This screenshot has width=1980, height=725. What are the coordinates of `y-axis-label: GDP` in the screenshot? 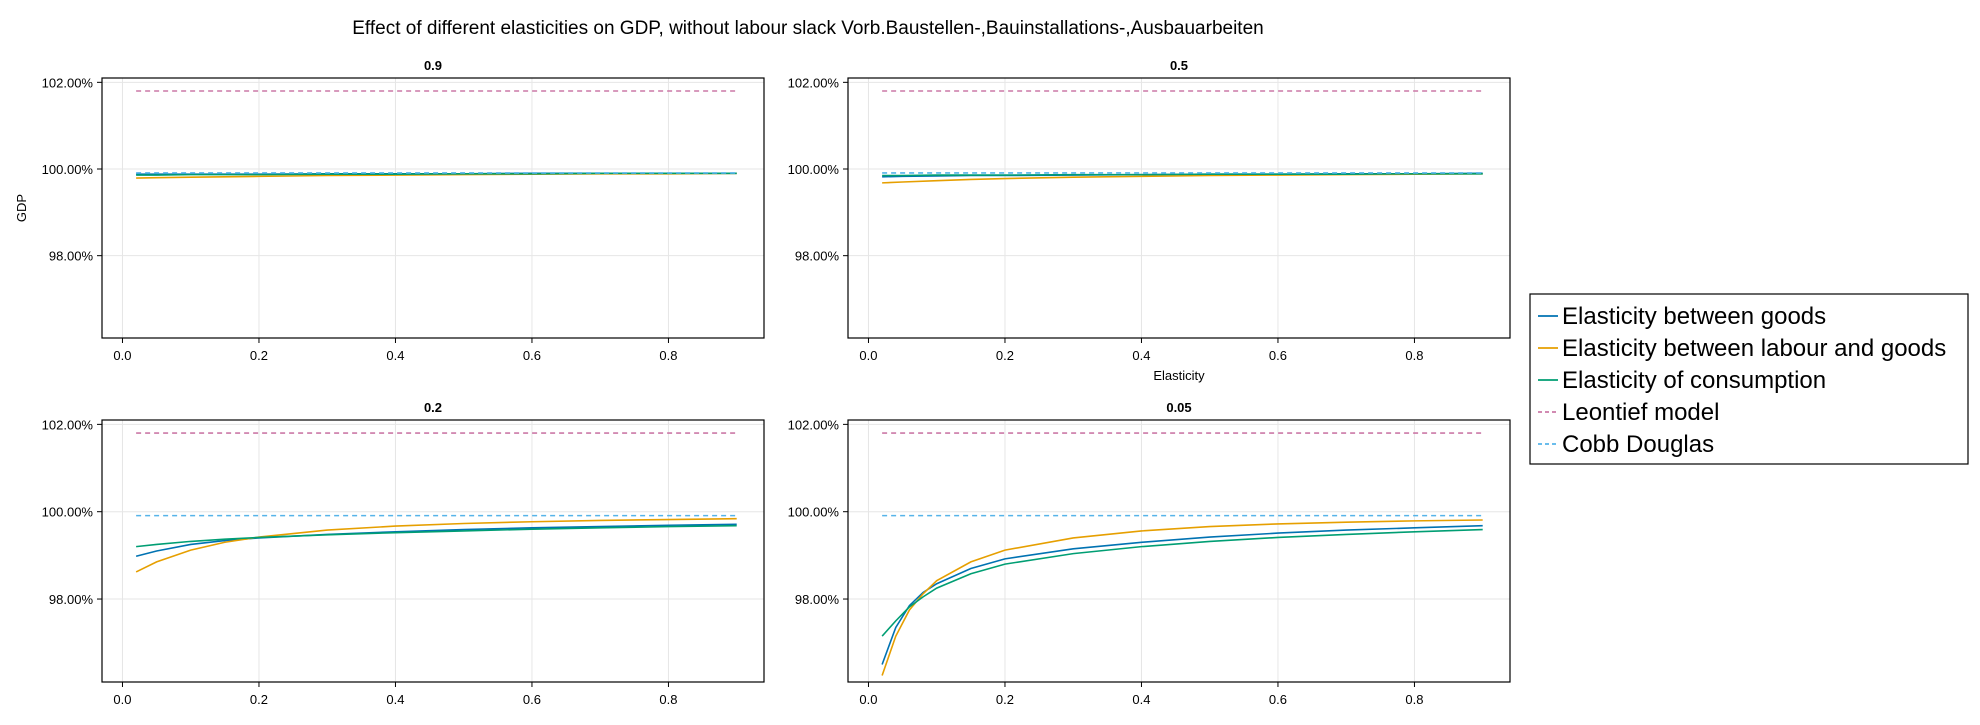 It's located at (21, 208).